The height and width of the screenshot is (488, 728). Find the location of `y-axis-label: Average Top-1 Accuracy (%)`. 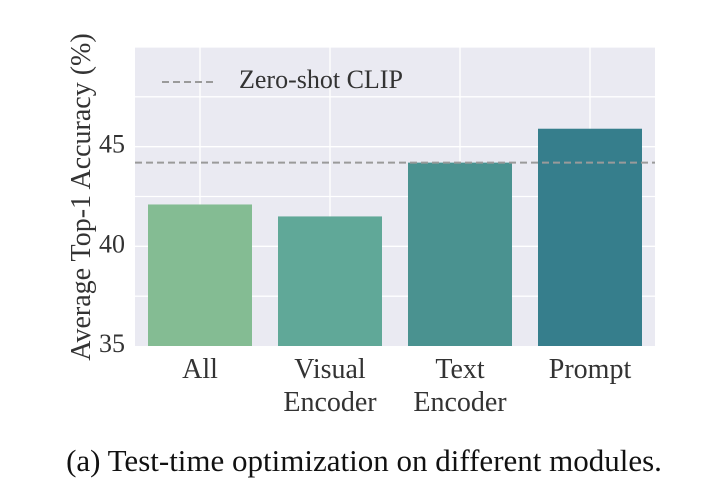

y-axis-label: Average Top-1 Accuracy (%) is located at coordinates (81, 196).